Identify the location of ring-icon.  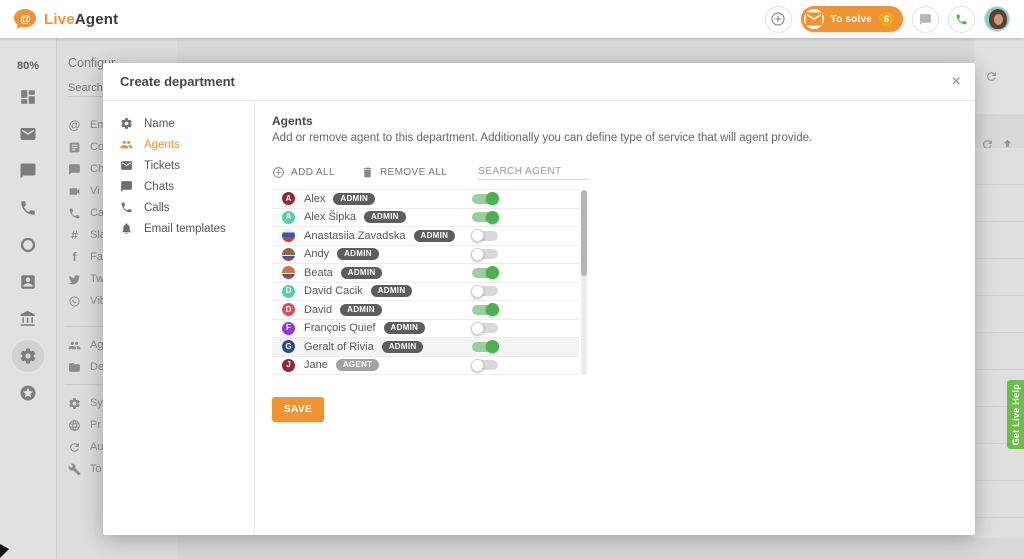
(28, 245).